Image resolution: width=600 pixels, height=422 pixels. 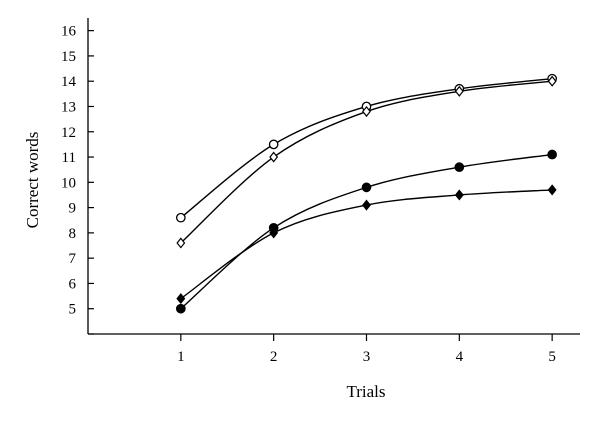 What do you see at coordinates (69, 82) in the screenshot?
I see `y-tick-label: 14` at bounding box center [69, 82].